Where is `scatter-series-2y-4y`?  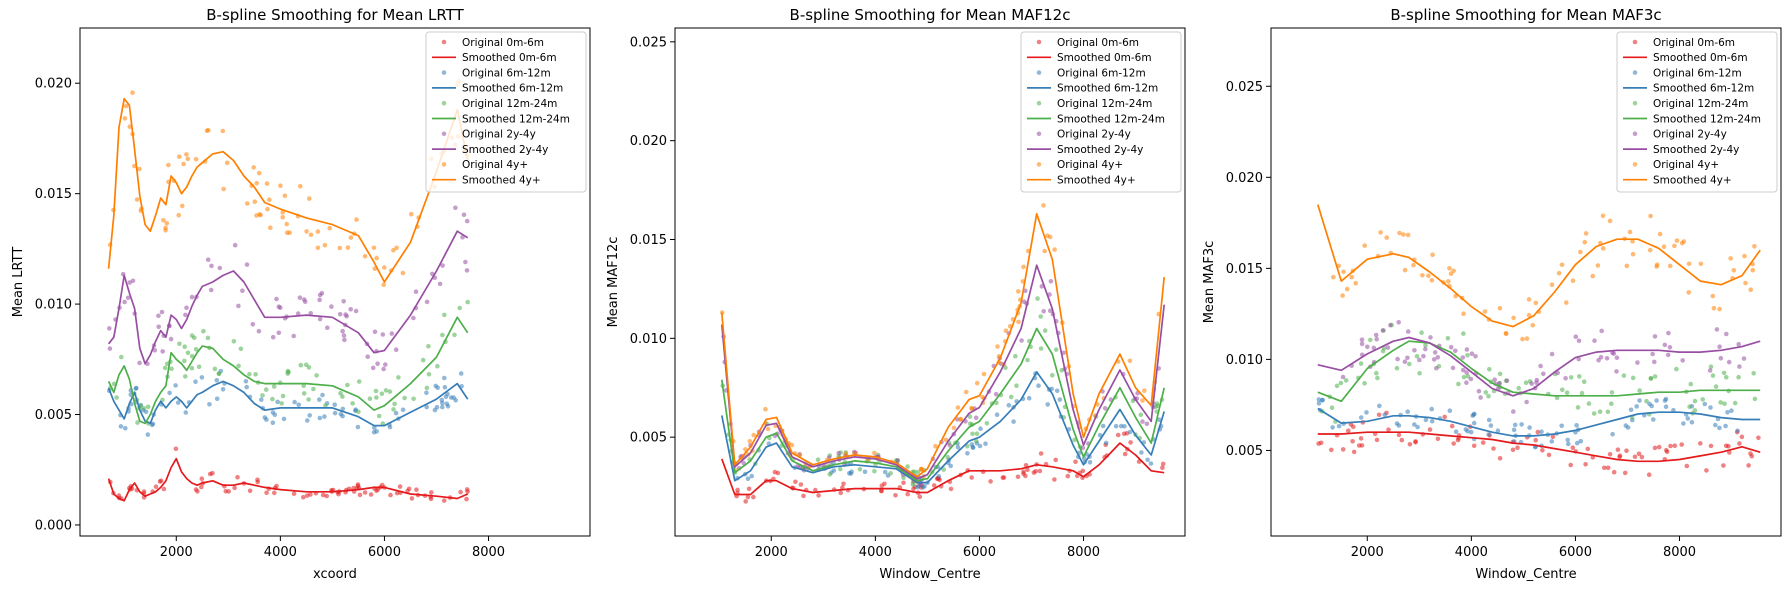
scatter-series-2y-4y is located at coordinates (1543, 367).